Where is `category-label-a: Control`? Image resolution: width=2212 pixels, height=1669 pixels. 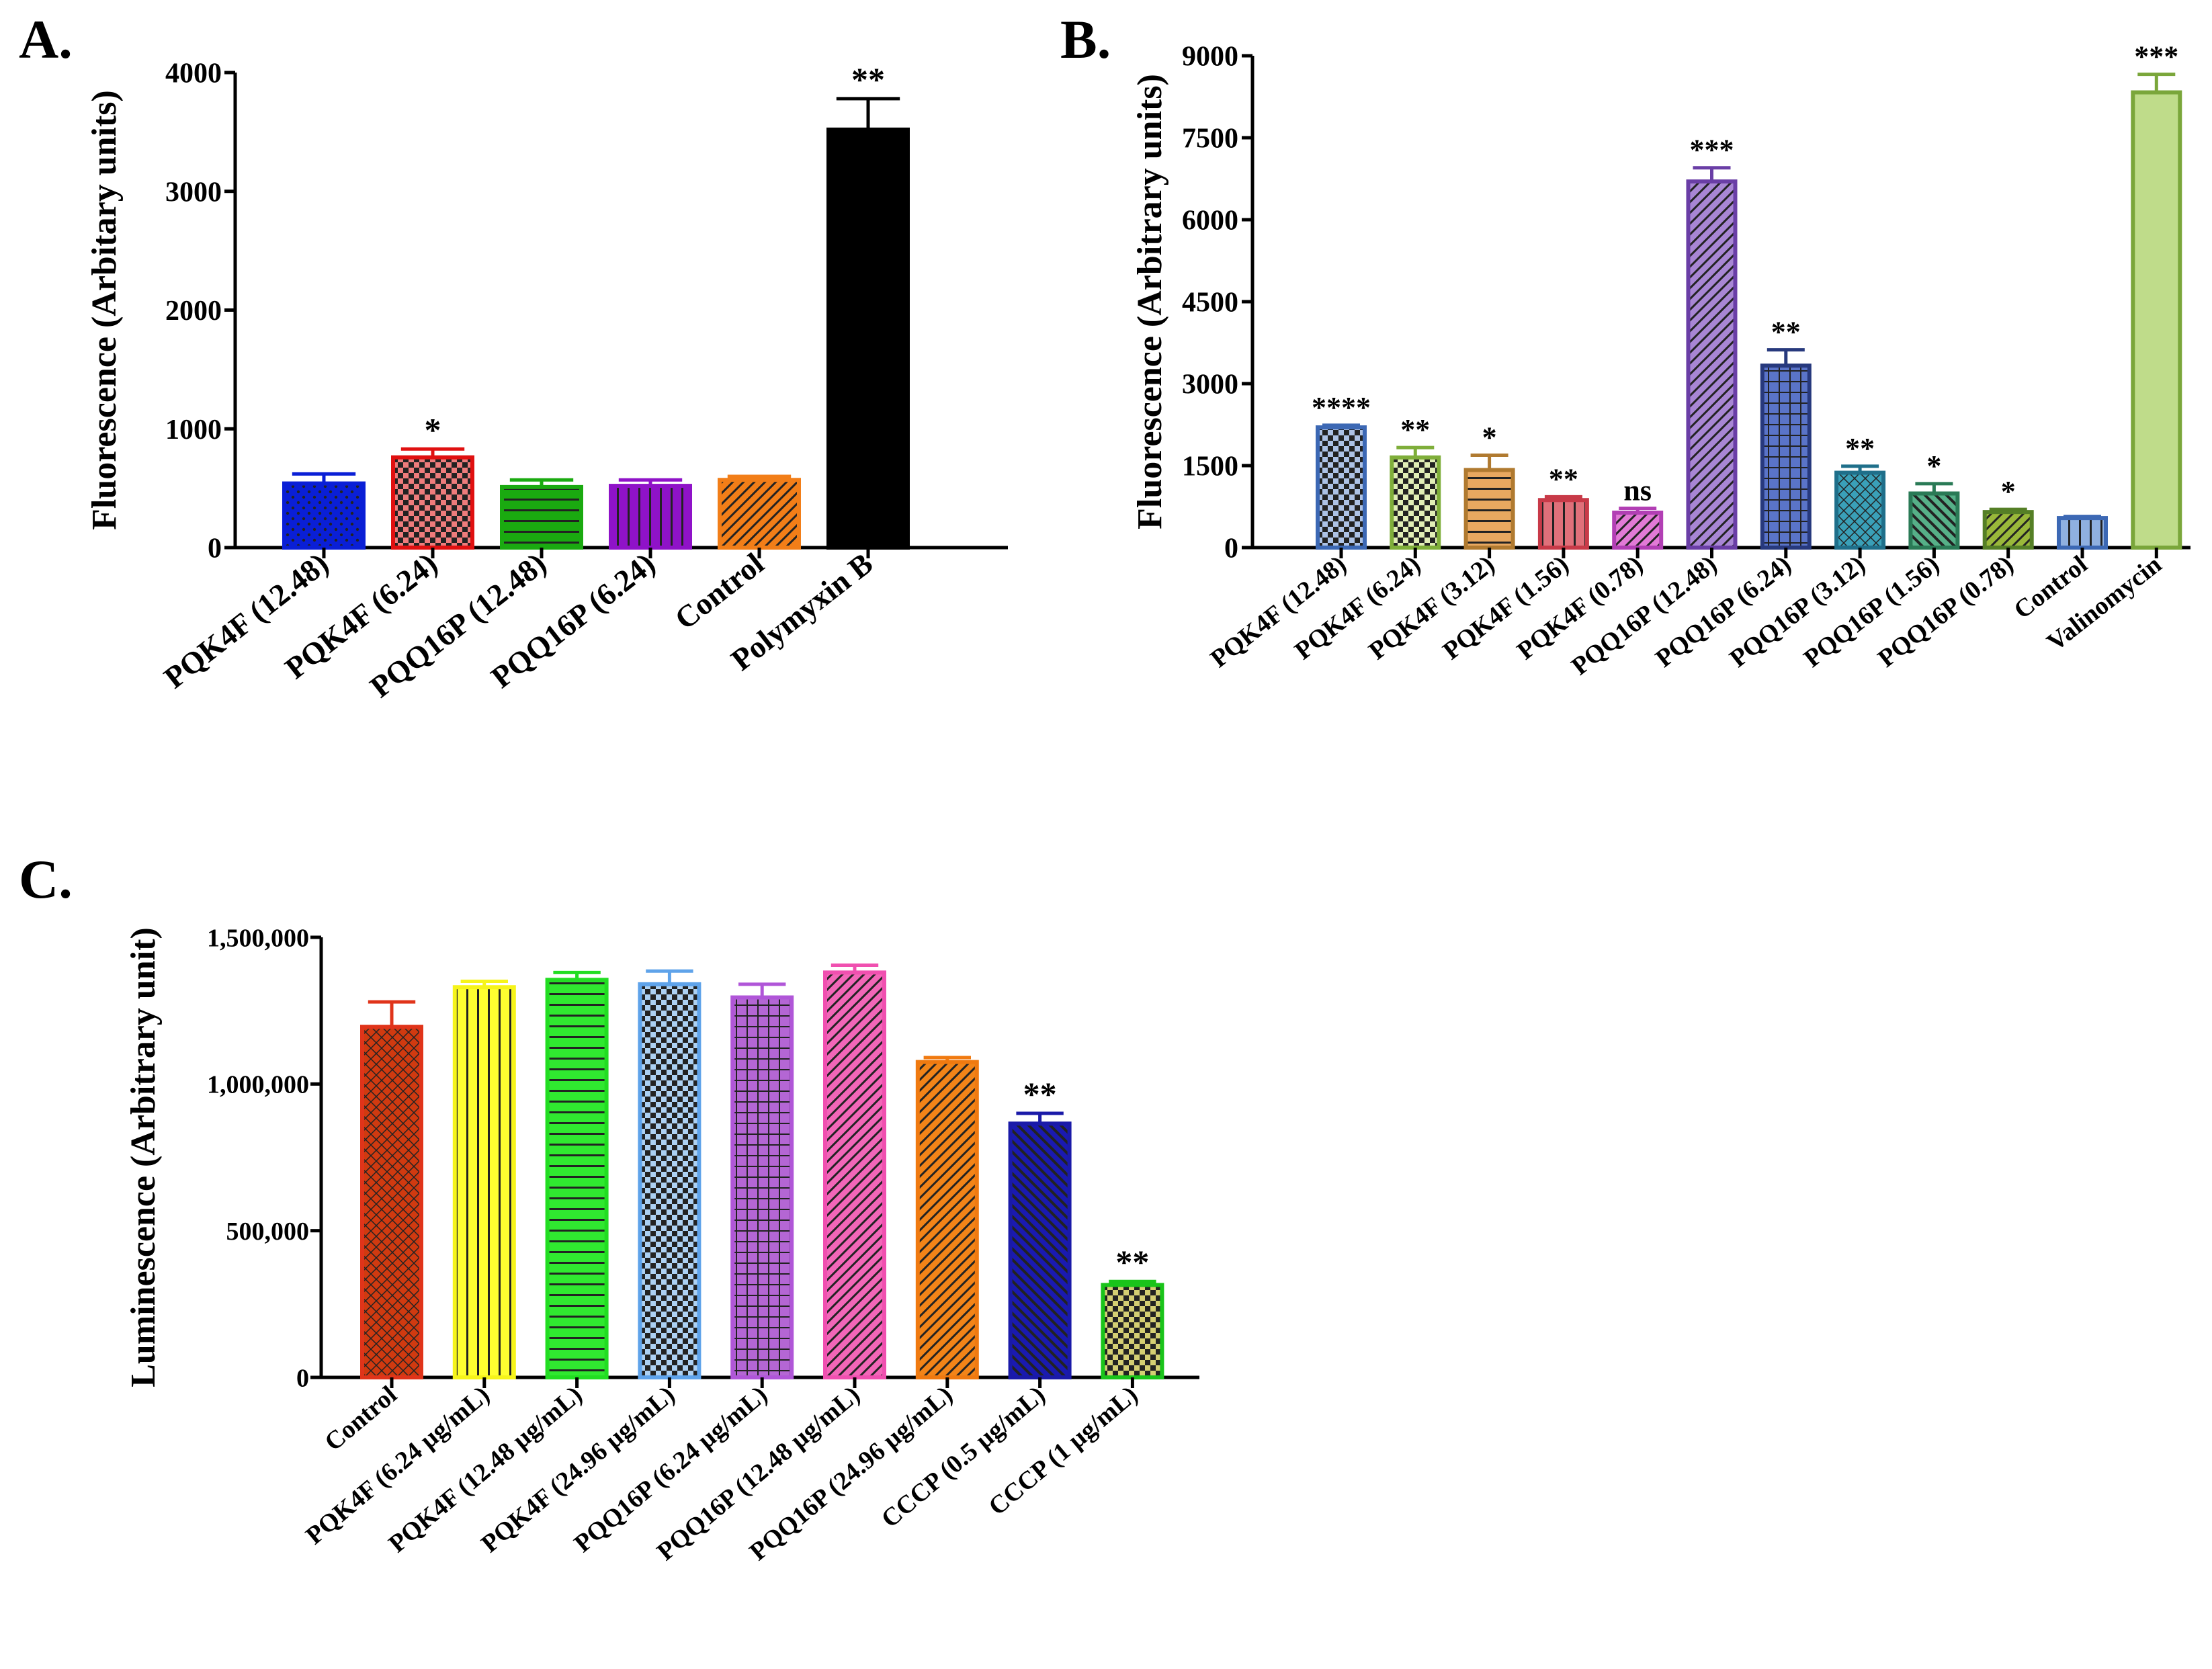 category-label-a: Control is located at coordinates (720, 591).